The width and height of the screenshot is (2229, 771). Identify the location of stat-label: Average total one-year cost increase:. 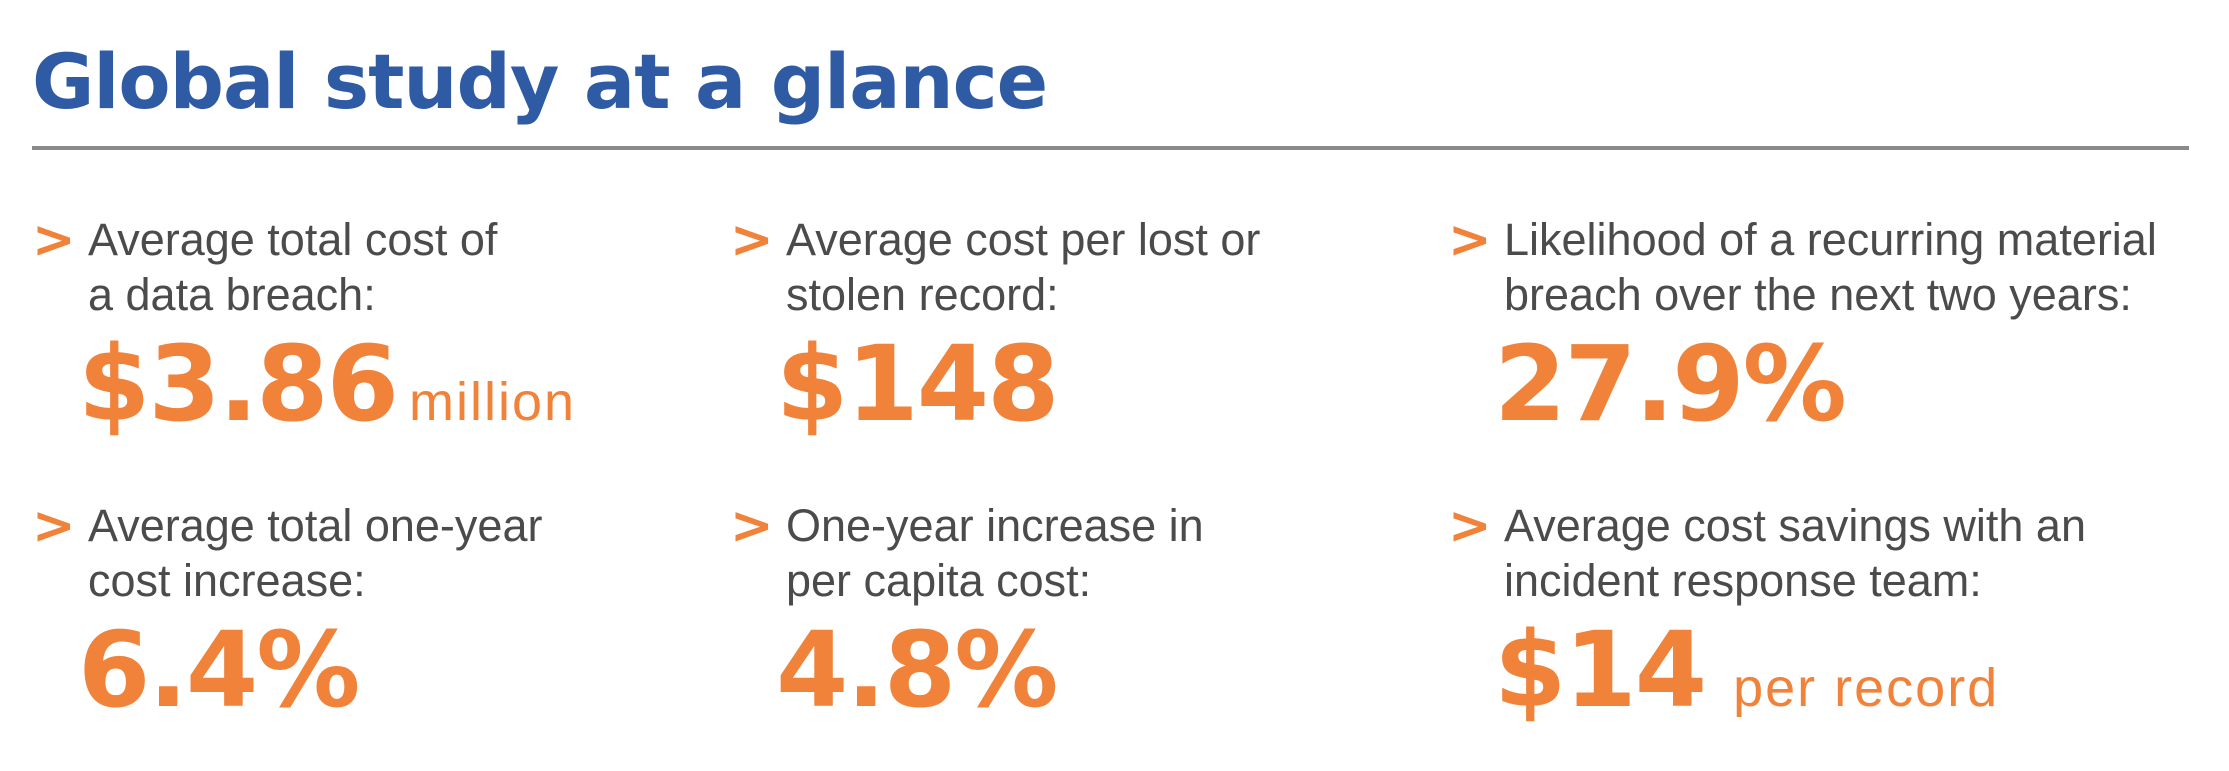
(315, 553).